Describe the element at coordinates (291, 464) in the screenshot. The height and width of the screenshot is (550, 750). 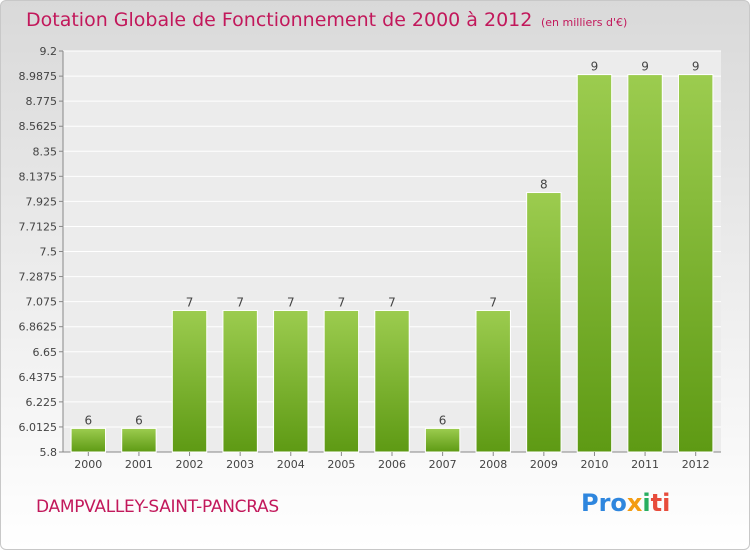
I see `x-tick-label: 2004` at that location.